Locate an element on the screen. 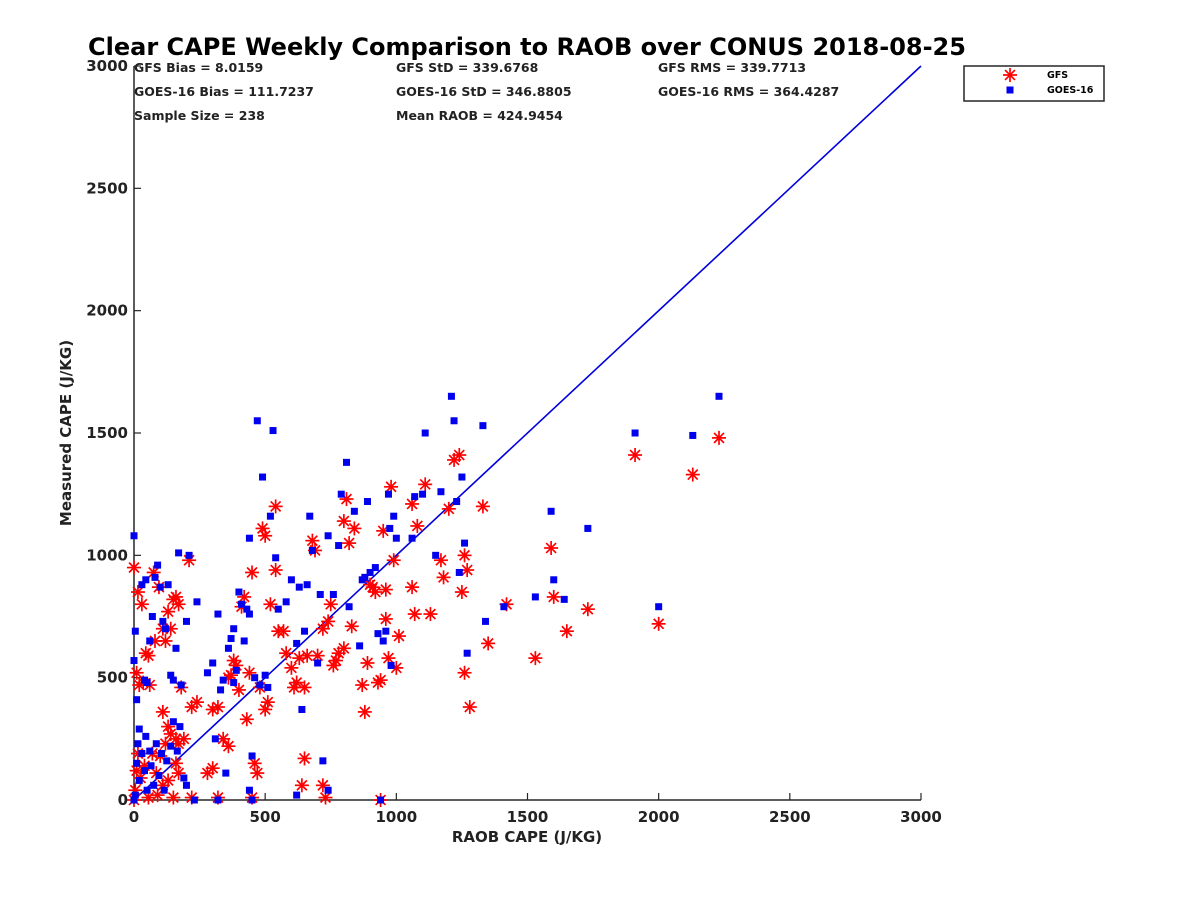  y-tick-label: 2000 is located at coordinates (107, 311).